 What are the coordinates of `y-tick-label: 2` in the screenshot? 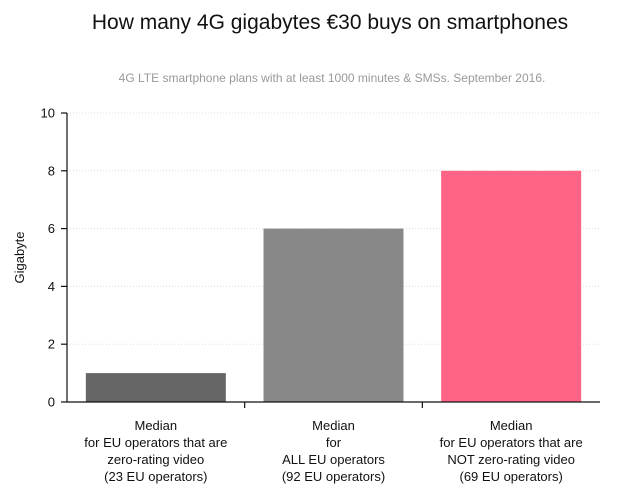 It's located at (51, 344).